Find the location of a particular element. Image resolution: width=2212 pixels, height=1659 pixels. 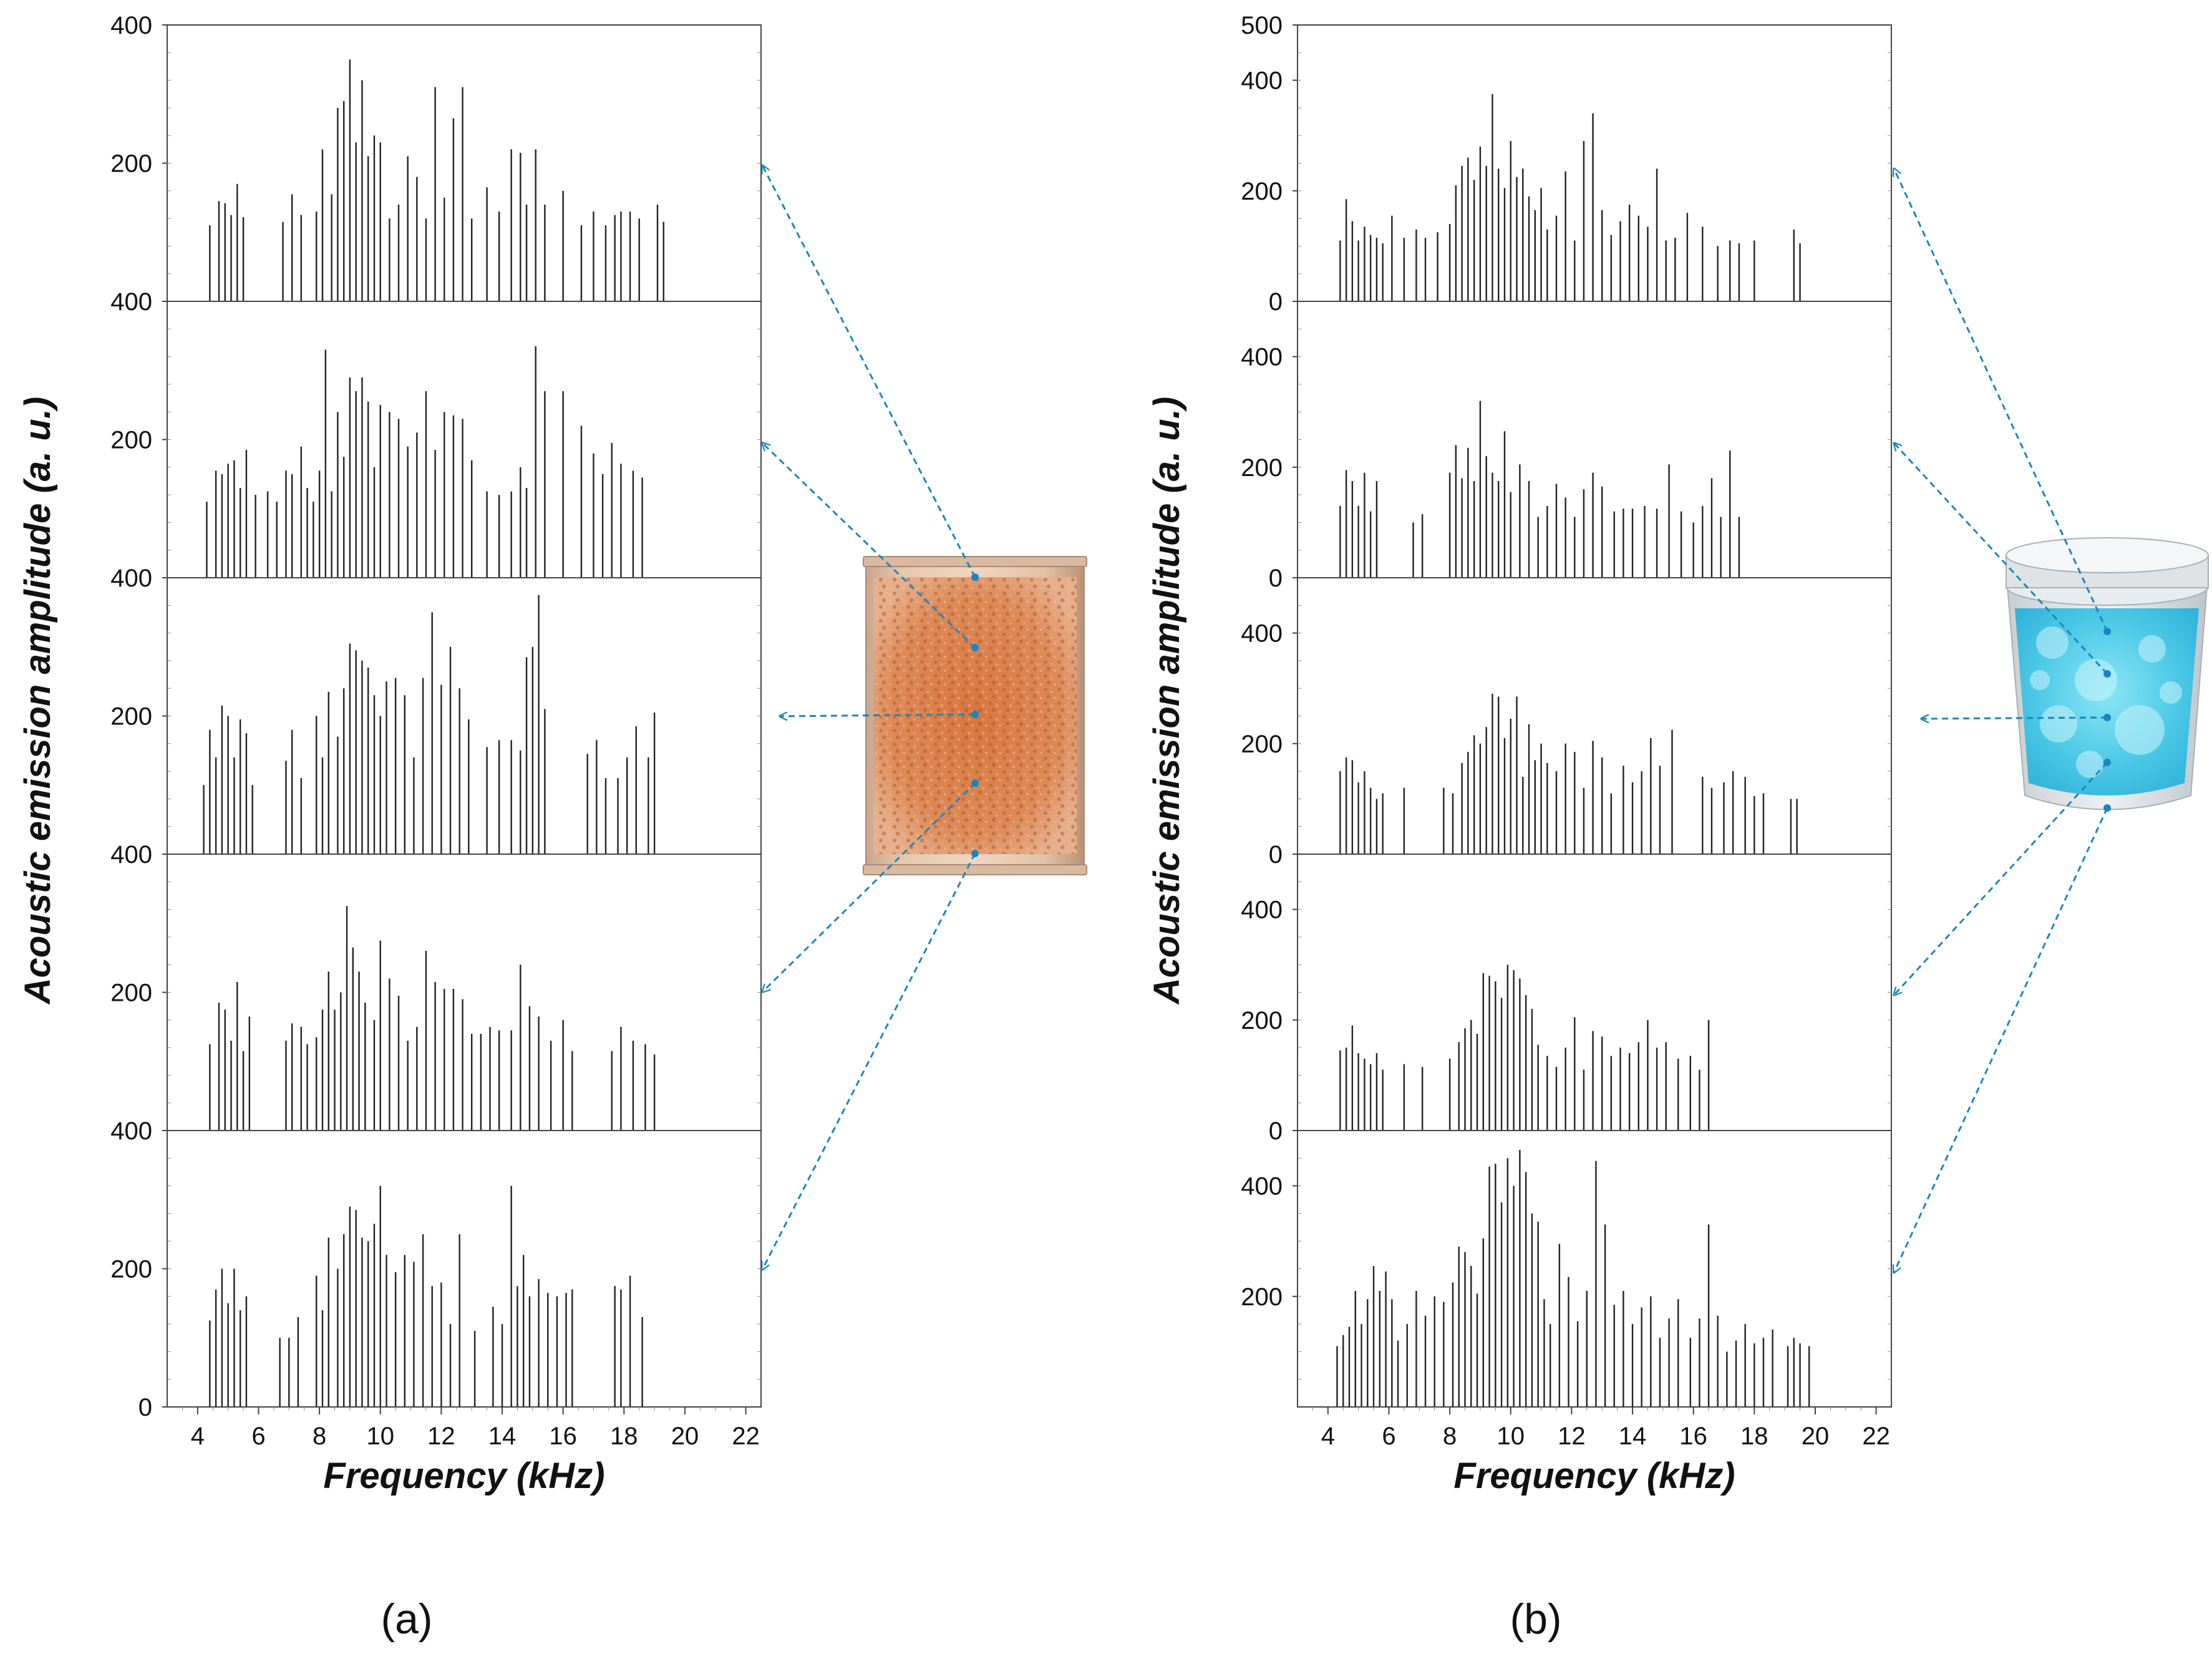

panel-a-label: (a) is located at coordinates (406, 1619).